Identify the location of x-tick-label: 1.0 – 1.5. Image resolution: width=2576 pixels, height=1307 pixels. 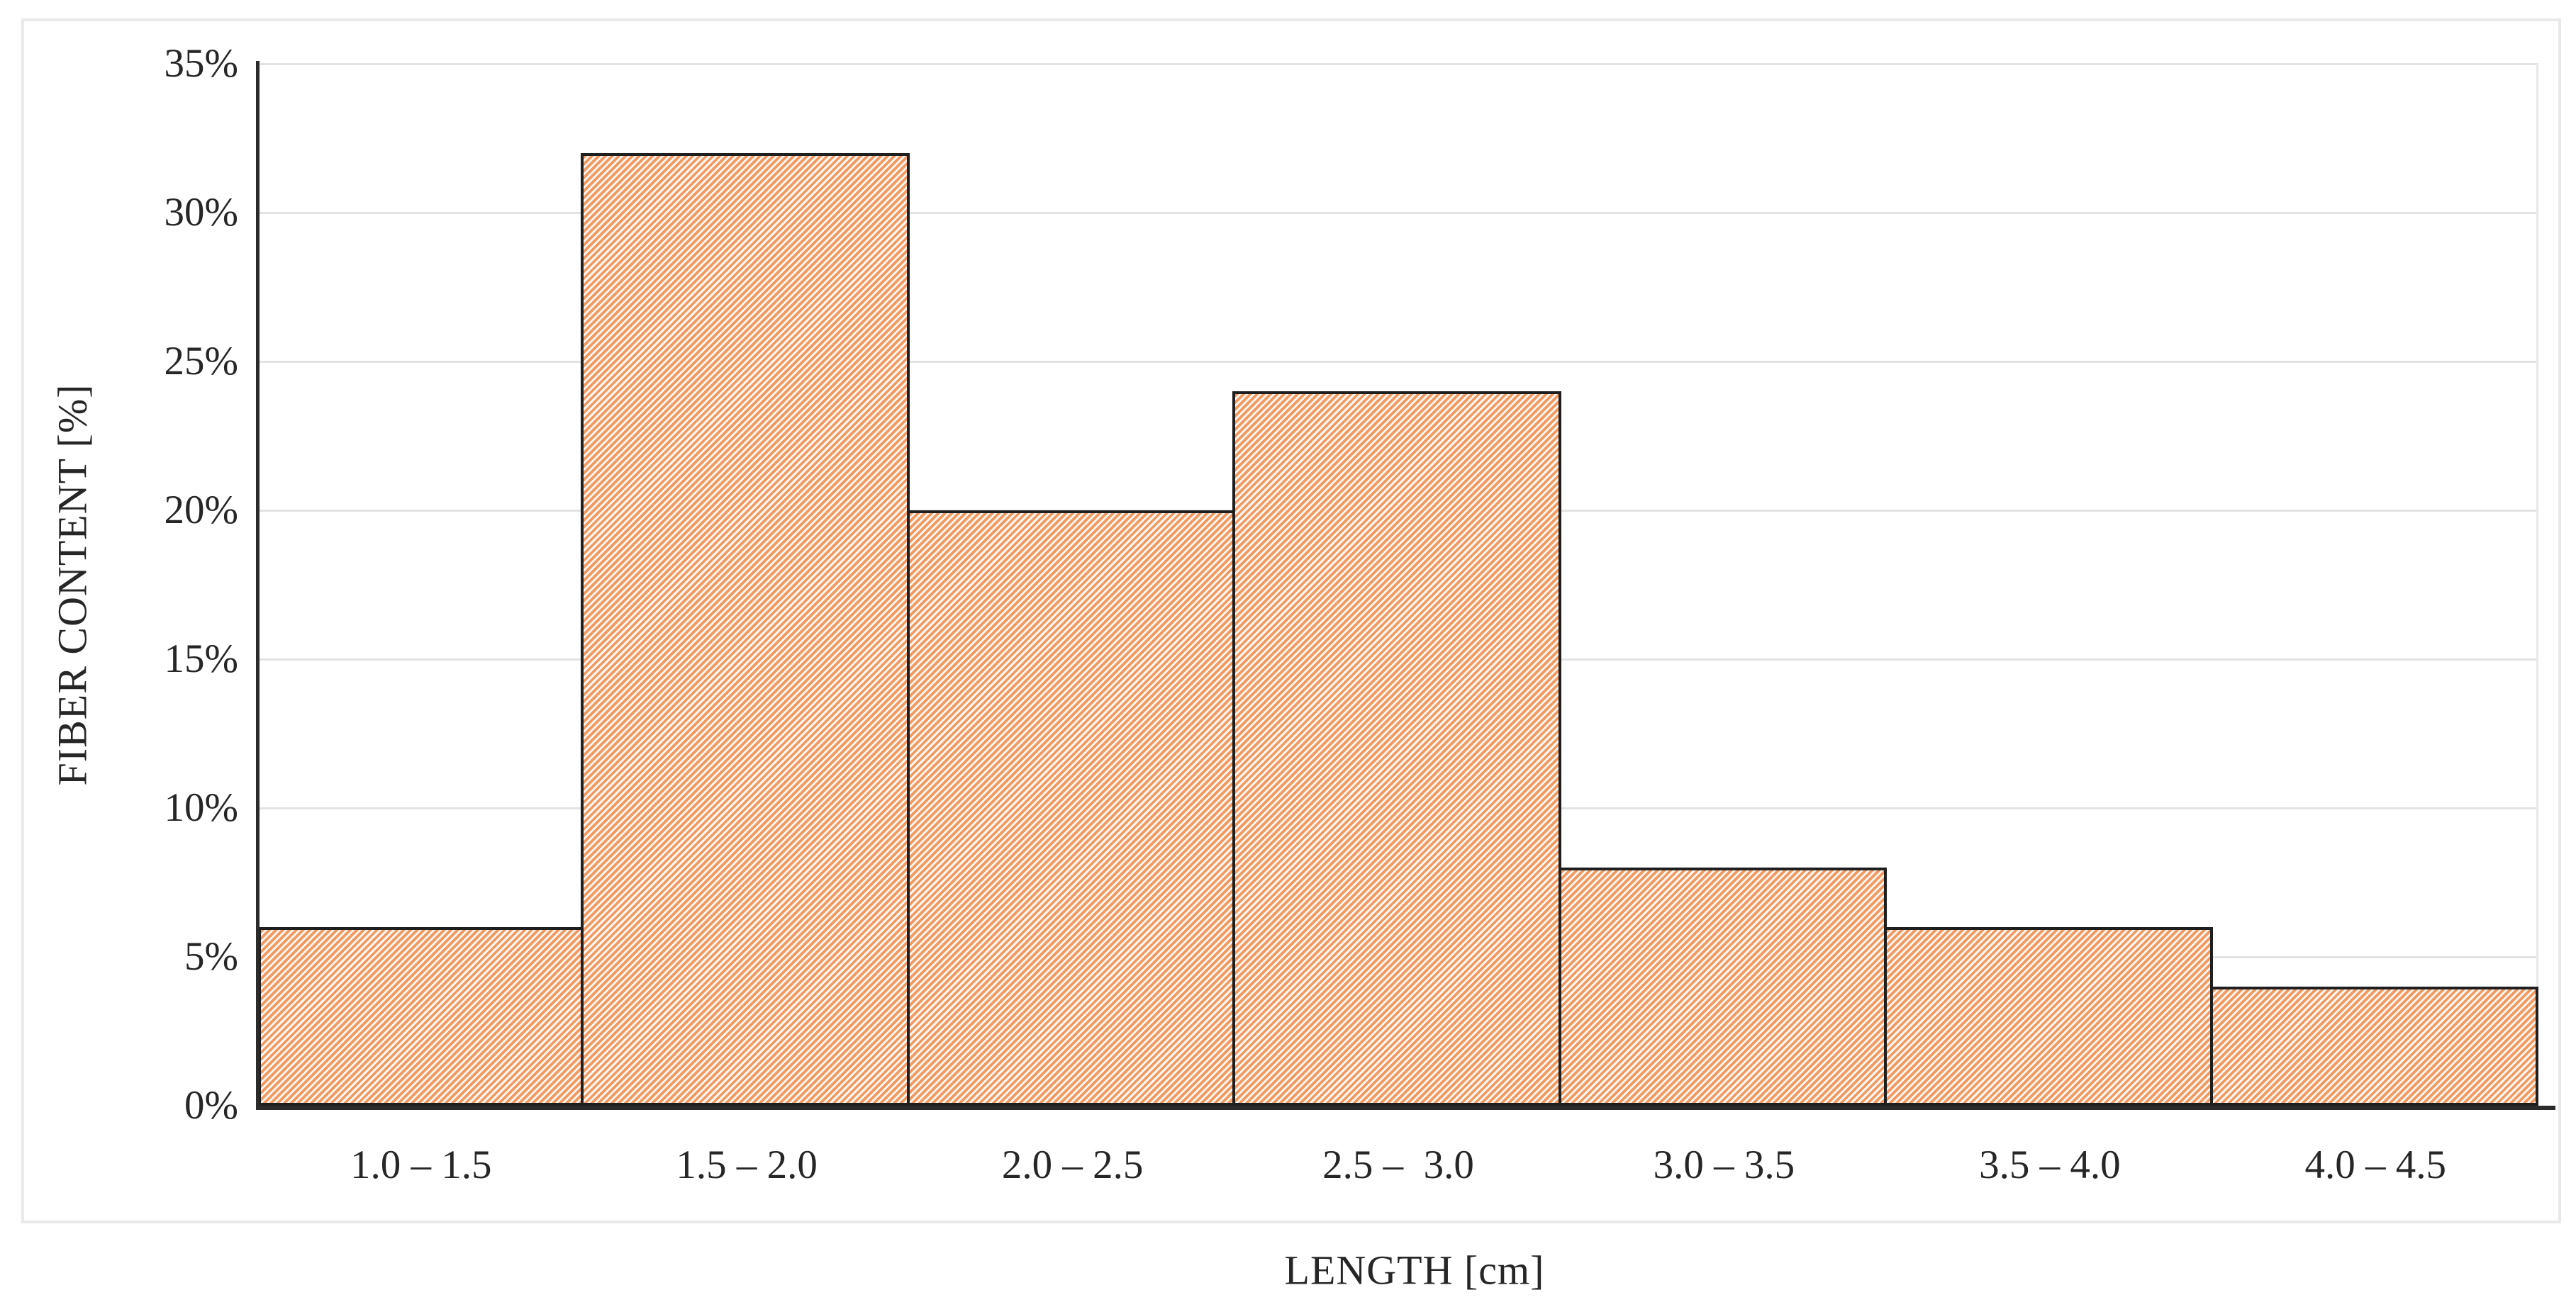
(421, 1165).